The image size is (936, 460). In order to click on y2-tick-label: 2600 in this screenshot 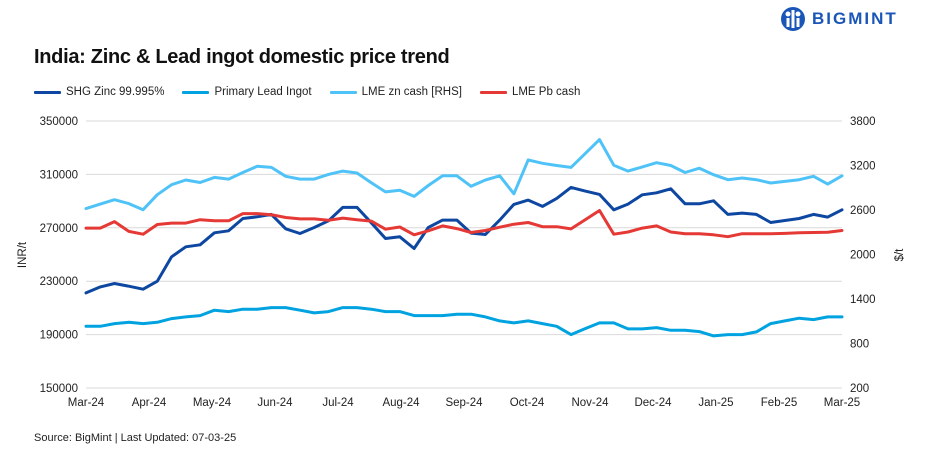, I will do `click(863, 211)`.